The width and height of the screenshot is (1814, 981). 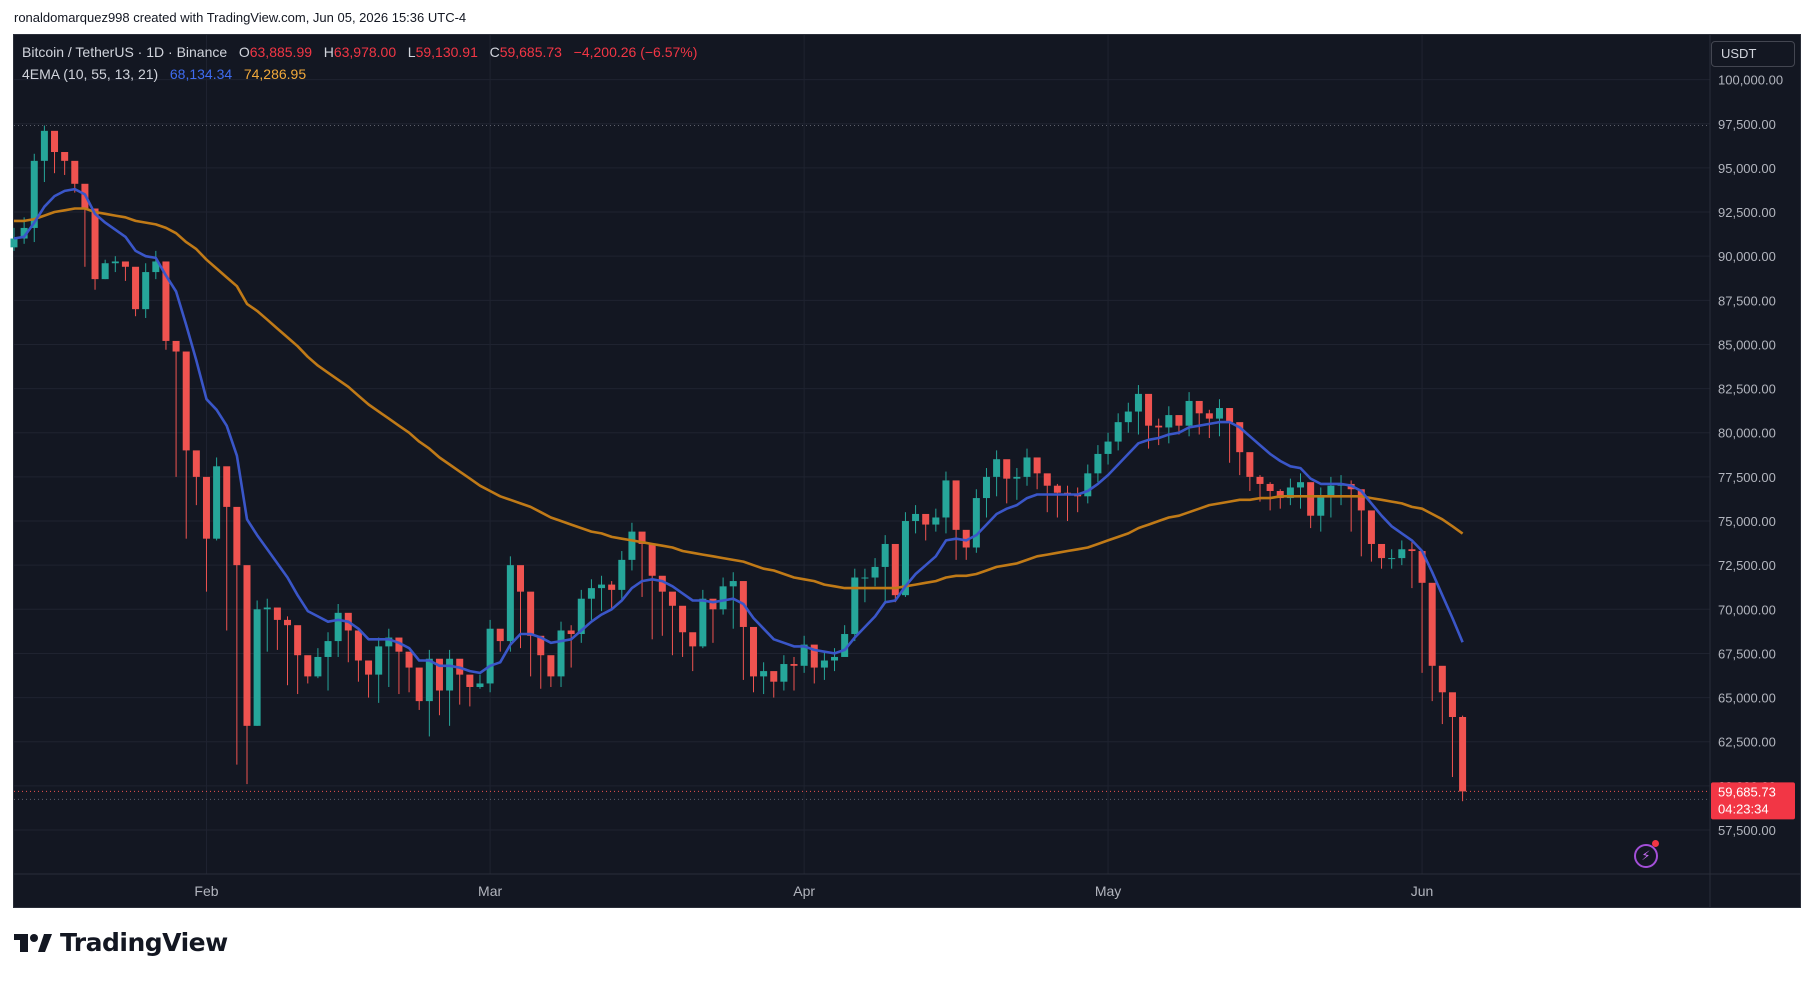 What do you see at coordinates (446, 52) in the screenshot?
I see `low-value: 59,130.91` at bounding box center [446, 52].